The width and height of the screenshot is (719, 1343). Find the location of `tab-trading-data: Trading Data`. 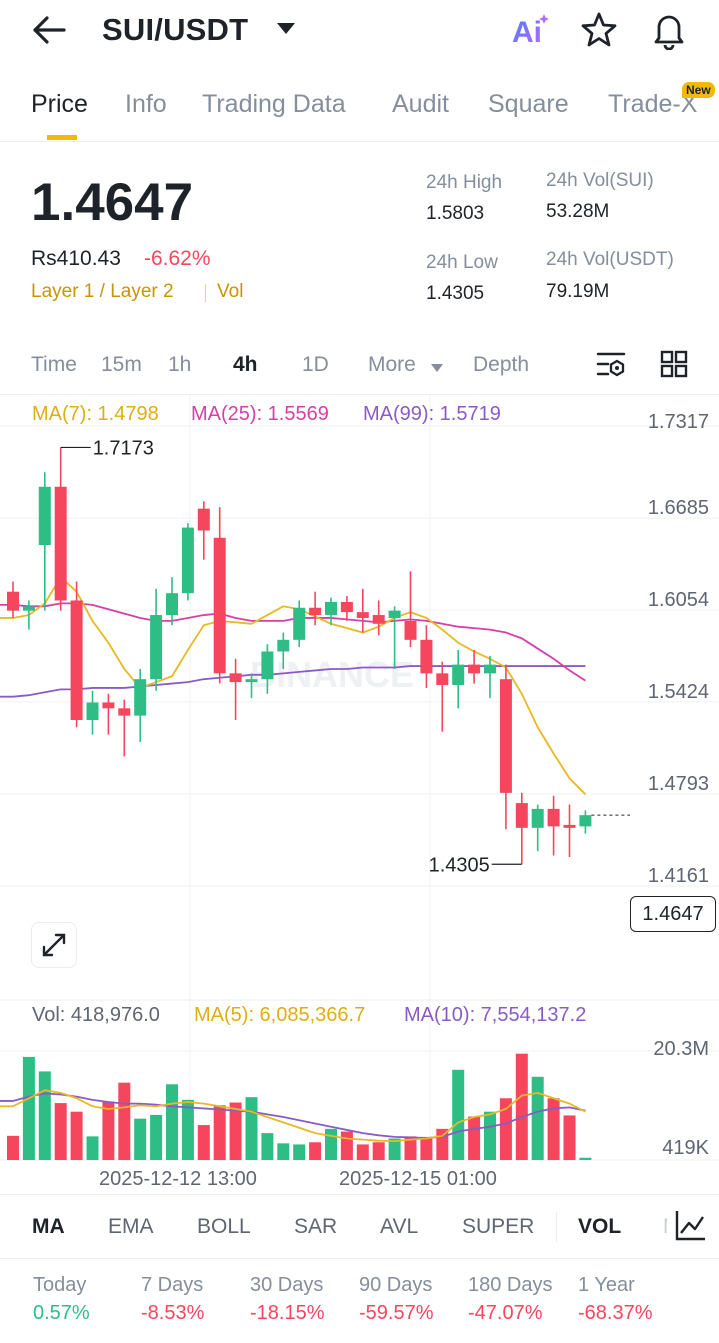

tab-trading-data: Trading Data is located at coordinates (274, 104).